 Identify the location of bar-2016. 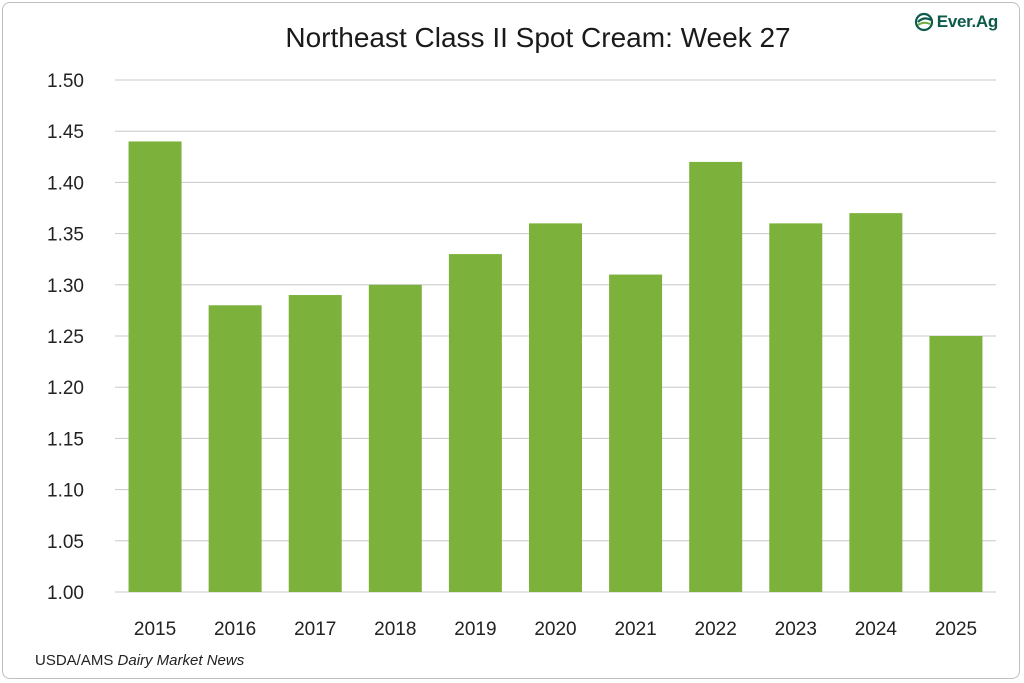
(235, 448).